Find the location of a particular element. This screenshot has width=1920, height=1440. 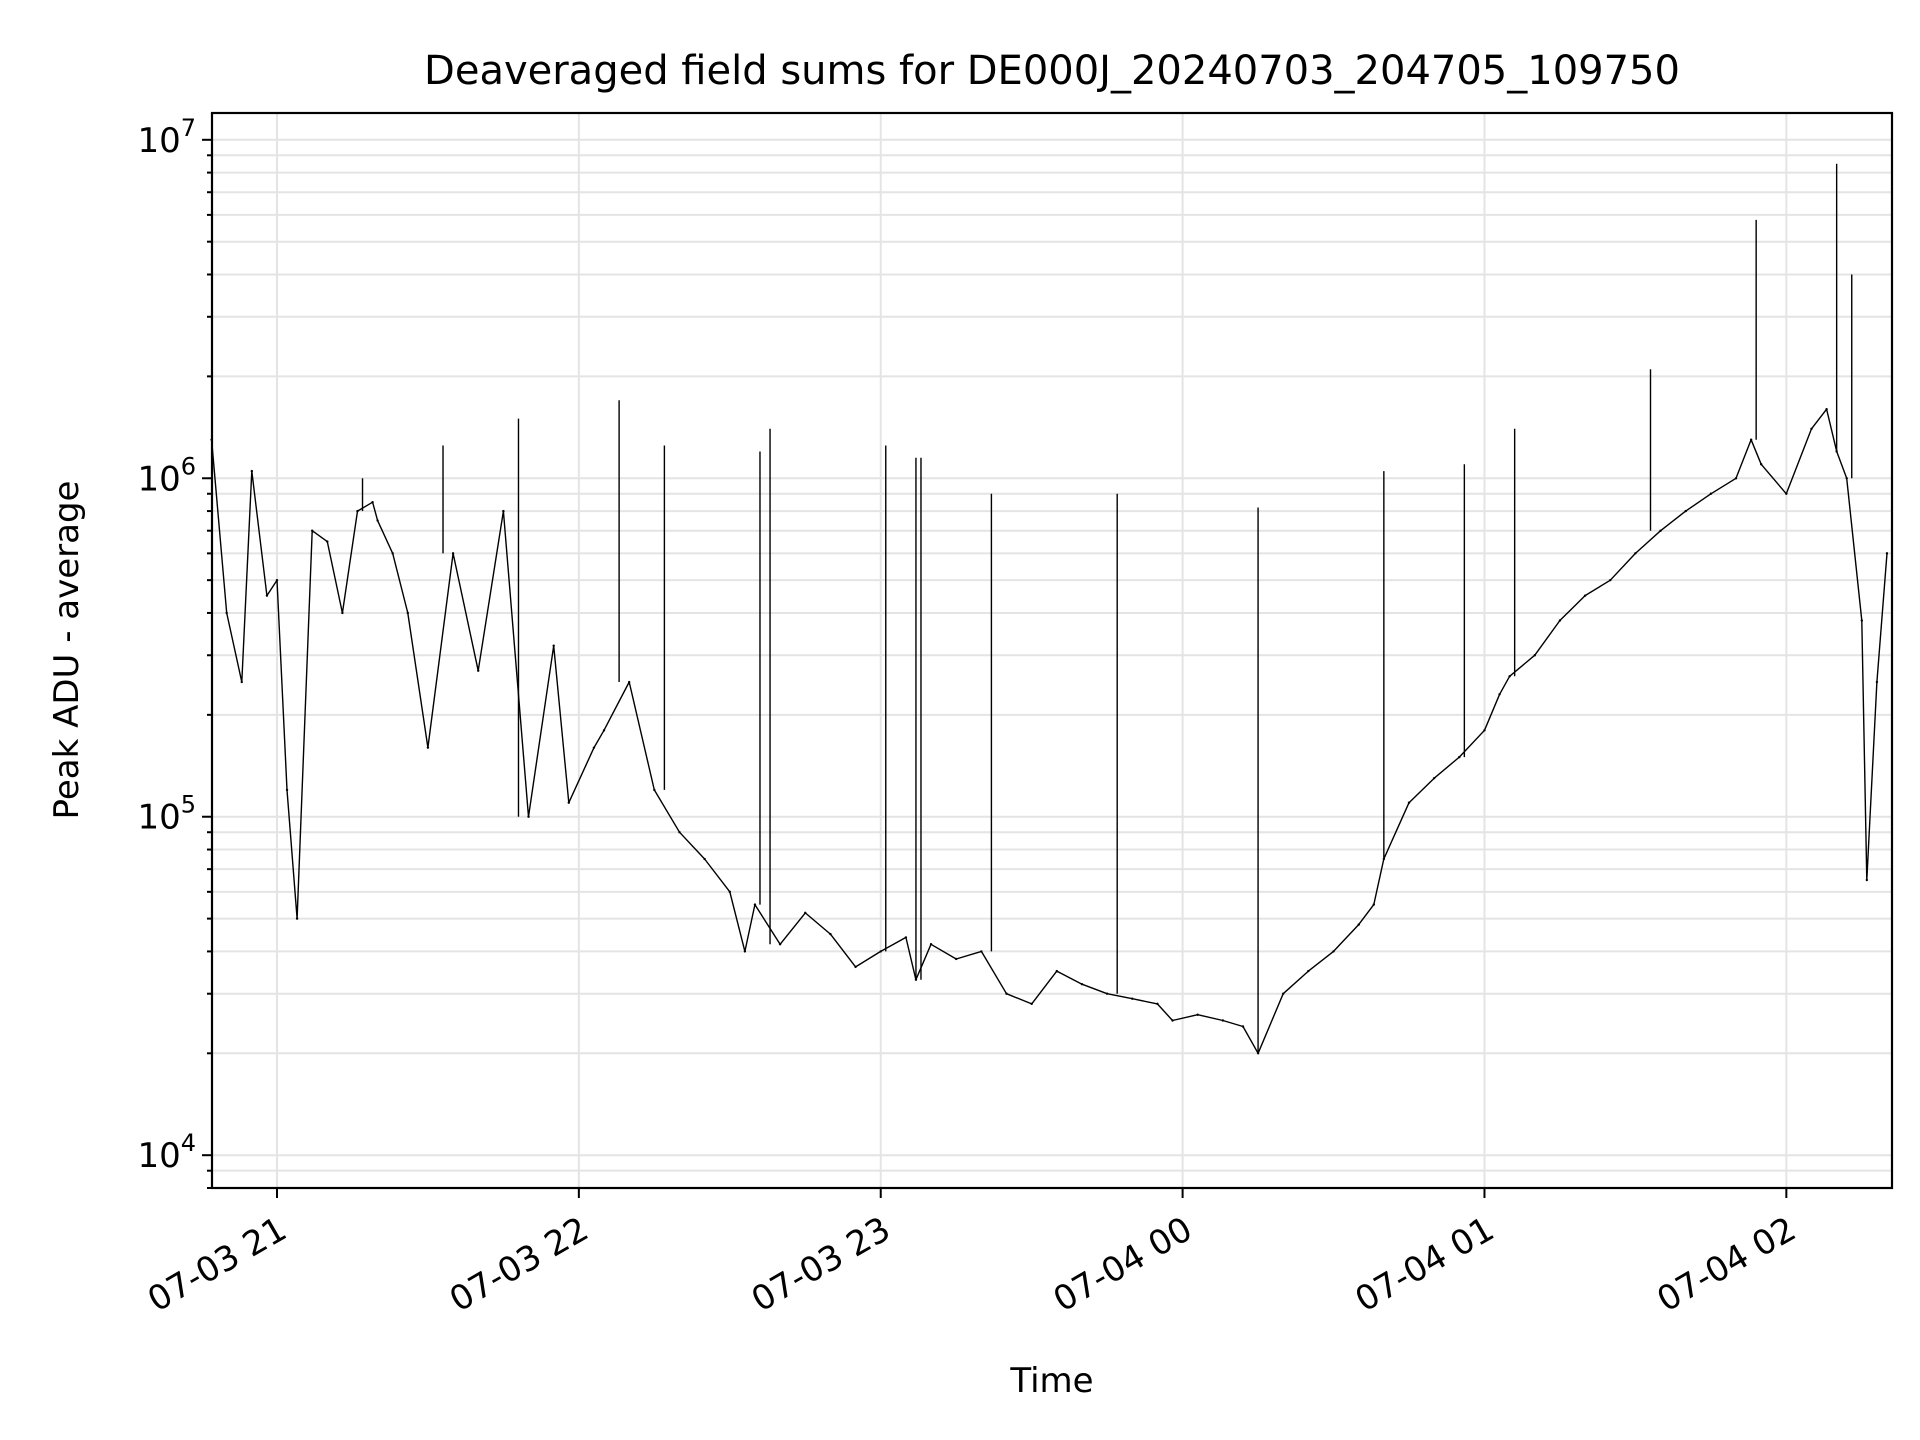

x-axis-label: Time is located at coordinates (1051, 1381).